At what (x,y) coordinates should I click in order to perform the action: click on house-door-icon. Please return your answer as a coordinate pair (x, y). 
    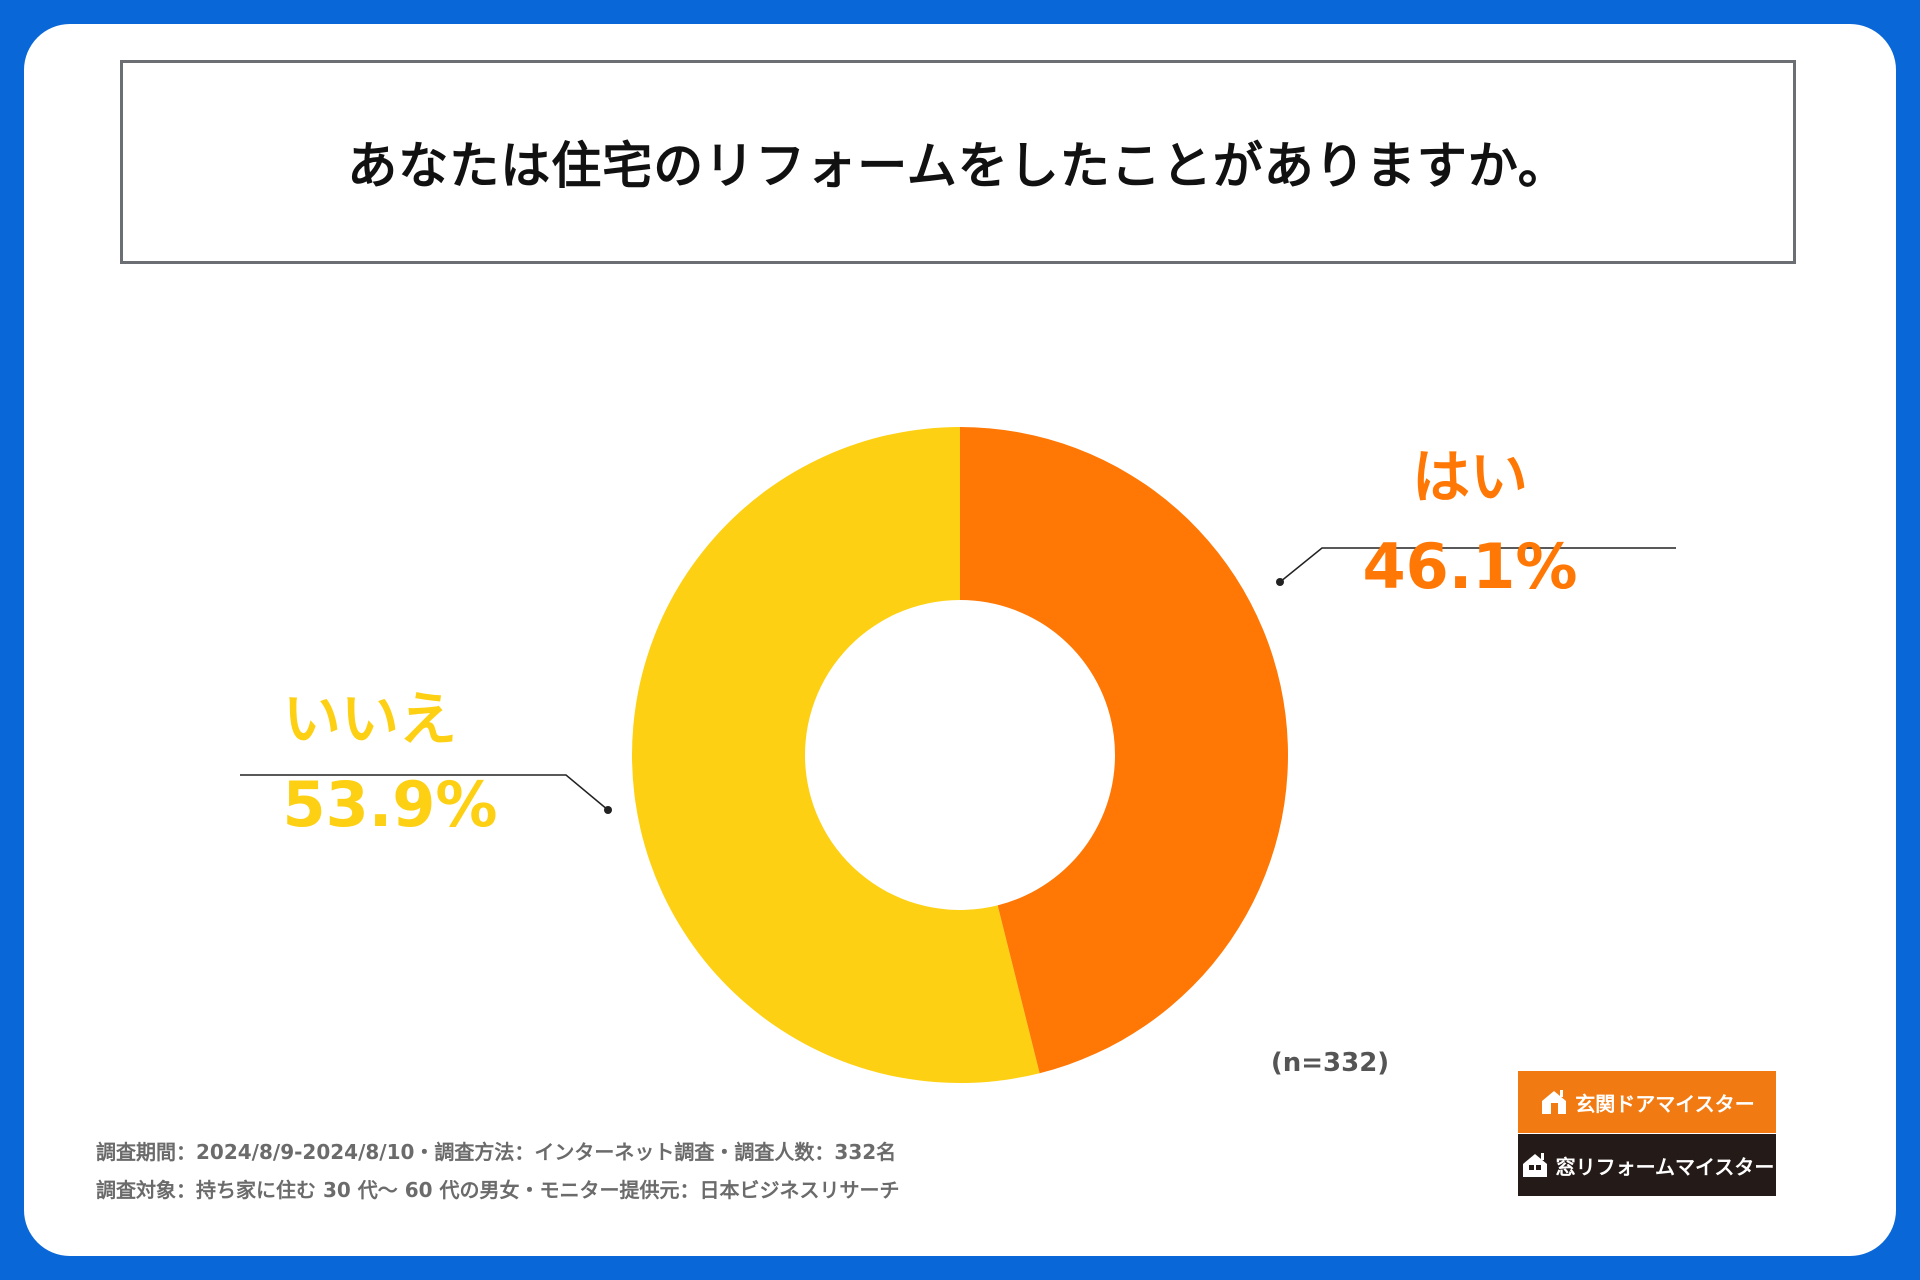
    Looking at the image, I should click on (1554, 1102).